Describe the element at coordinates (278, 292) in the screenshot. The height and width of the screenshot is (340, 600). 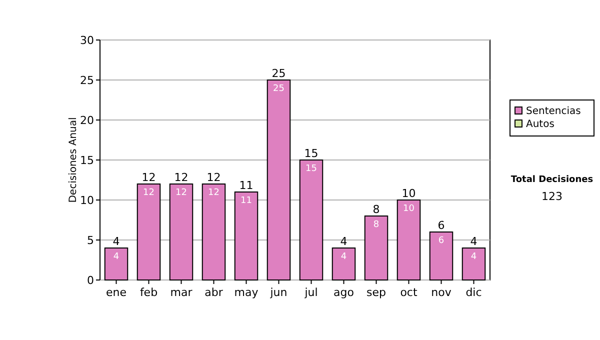
I see `x-tick-label: jun` at that location.